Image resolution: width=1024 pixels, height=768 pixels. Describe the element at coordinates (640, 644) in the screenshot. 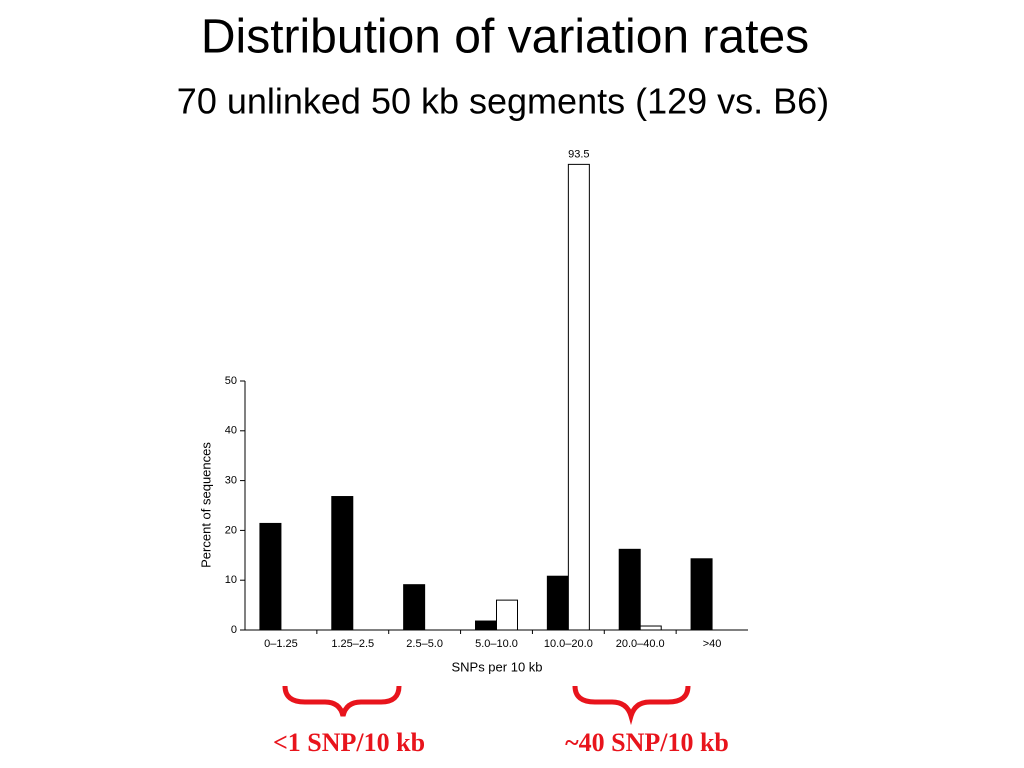

I see `x-tick-label: 20.0–40.0` at that location.